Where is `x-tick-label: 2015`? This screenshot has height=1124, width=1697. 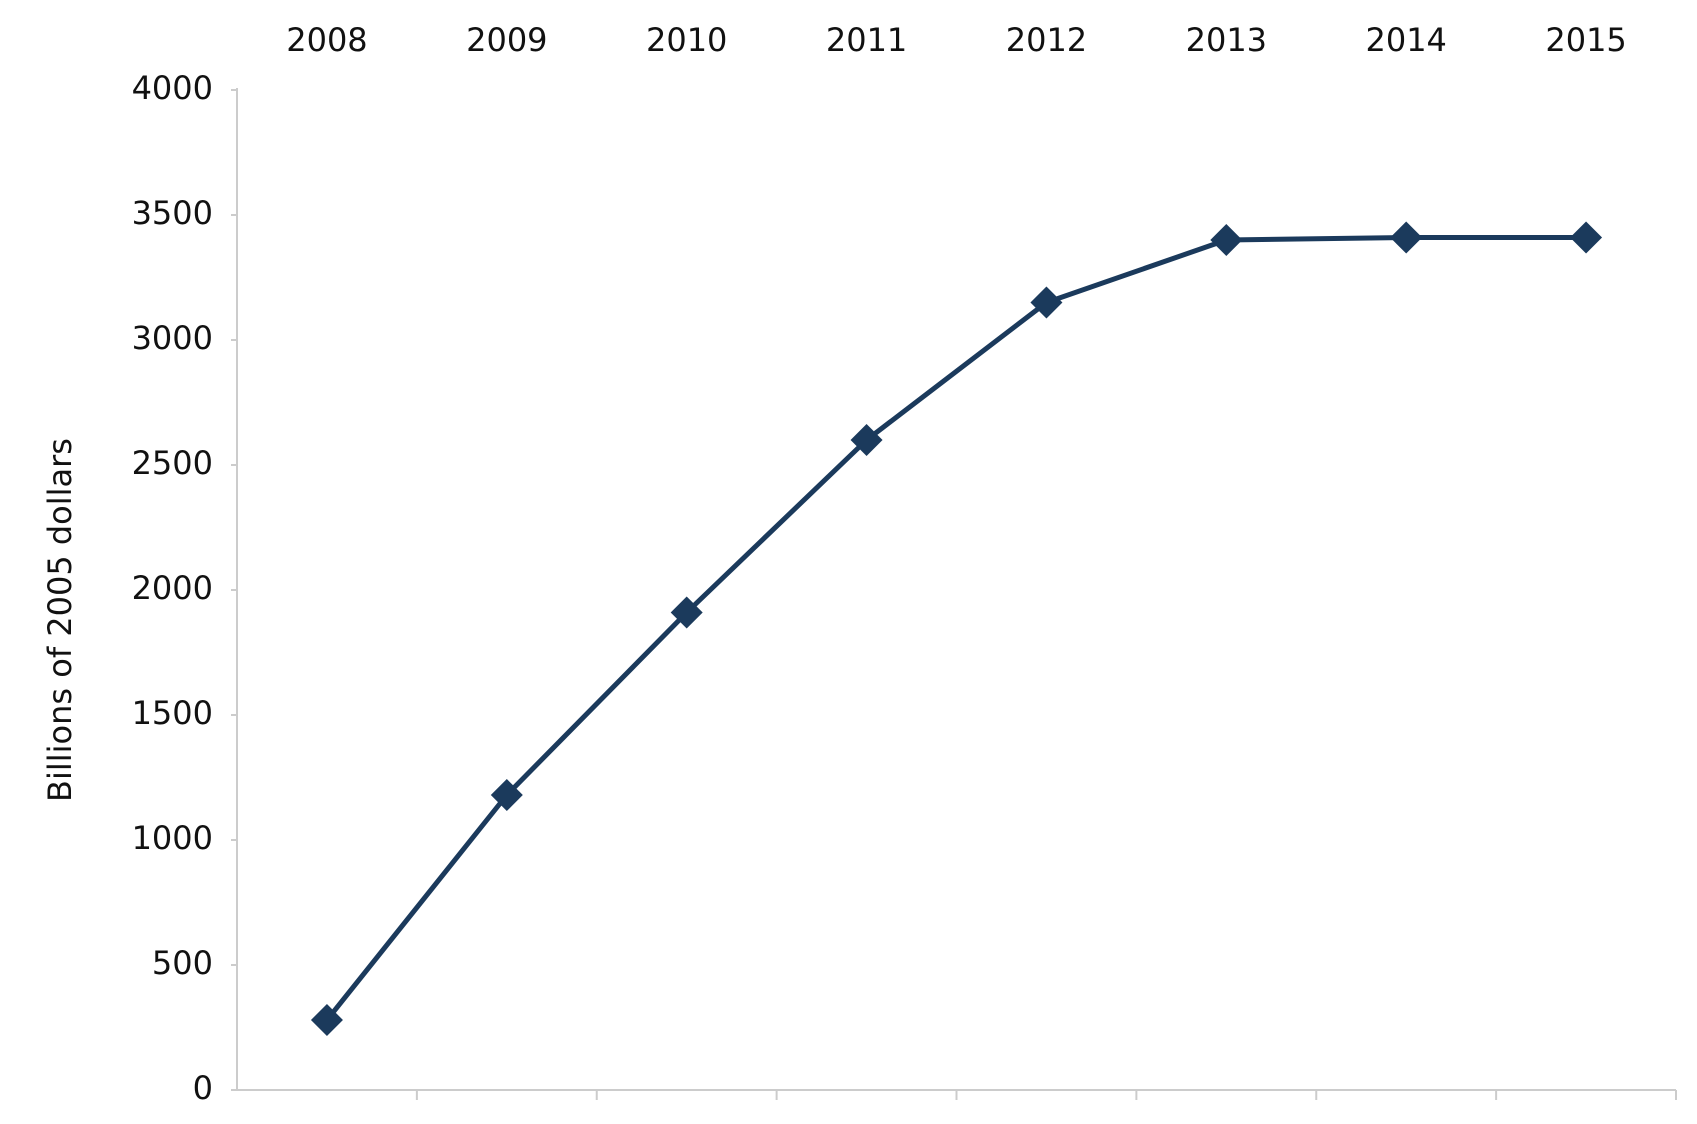 x-tick-label: 2015 is located at coordinates (1585, 40).